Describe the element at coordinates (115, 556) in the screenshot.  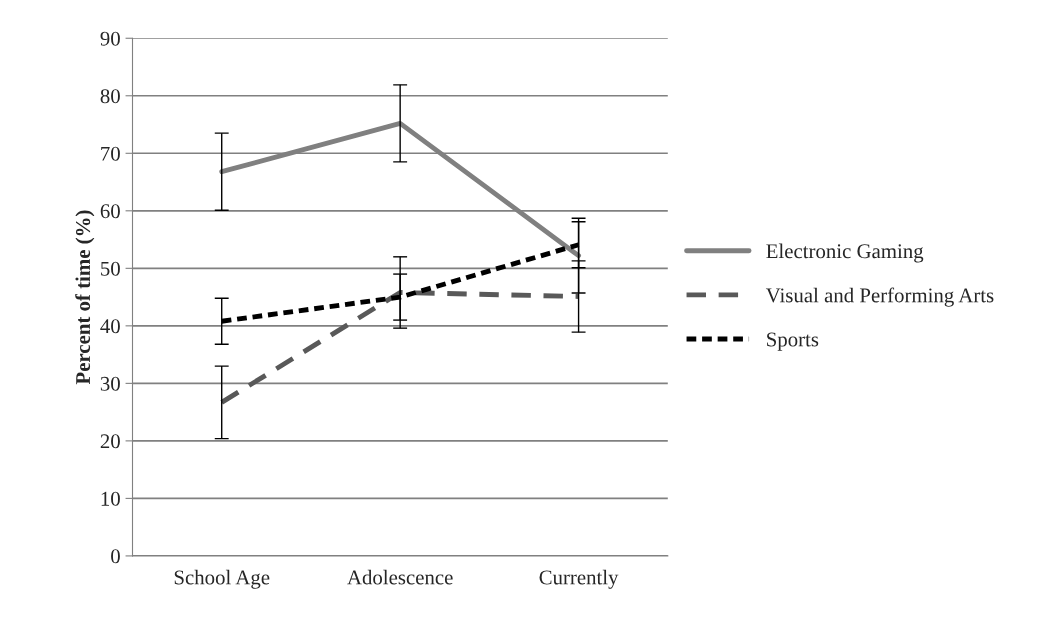
I see `y-tick-label: 0` at that location.